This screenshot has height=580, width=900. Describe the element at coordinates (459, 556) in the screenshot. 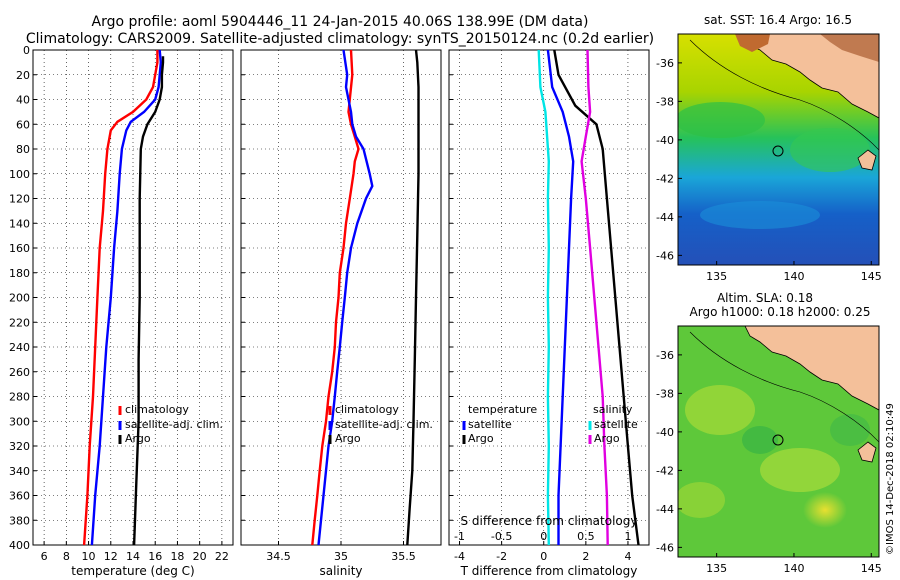

I see `x-tick-label: -4` at that location.